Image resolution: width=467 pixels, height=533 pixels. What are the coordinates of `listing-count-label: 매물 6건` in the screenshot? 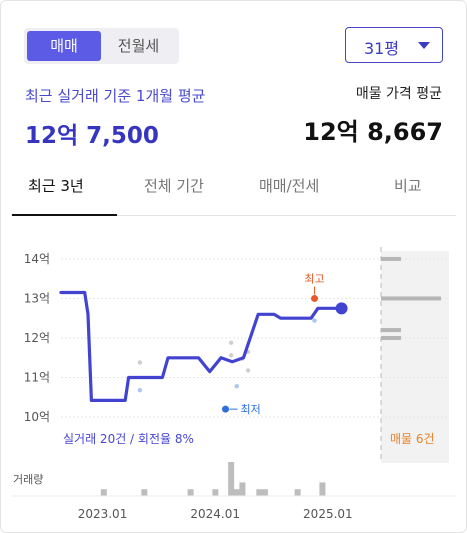 It's located at (412, 439).